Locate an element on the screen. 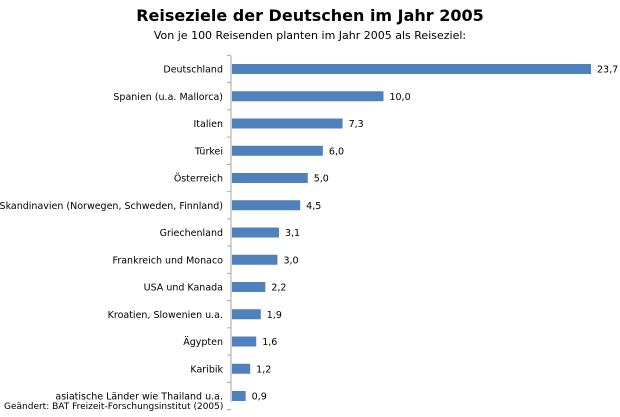 The width and height of the screenshot is (620, 417). category-label: Griechenland is located at coordinates (191, 233).